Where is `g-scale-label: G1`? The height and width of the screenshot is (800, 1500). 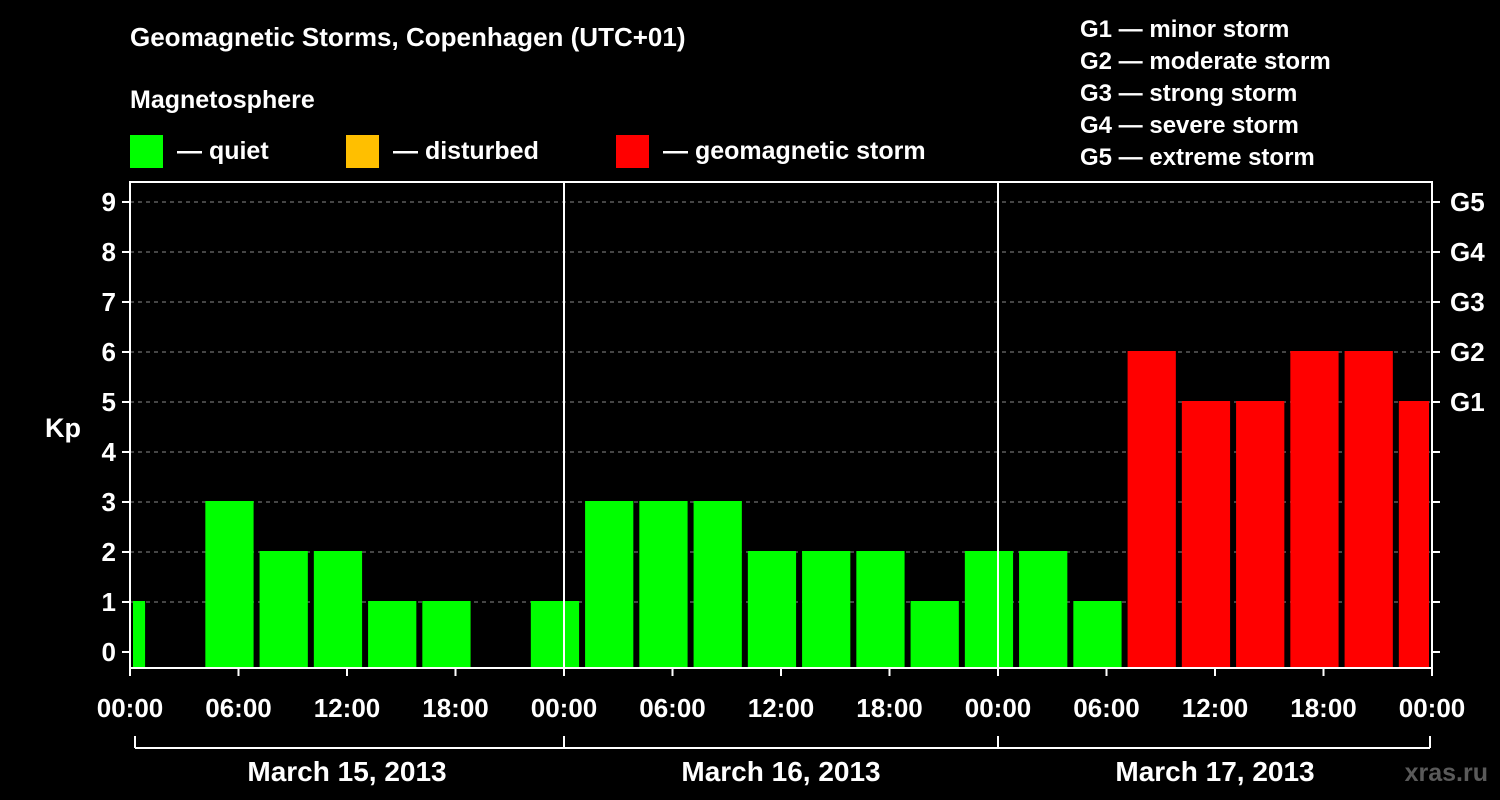 g-scale-label: G1 is located at coordinates (1467, 402).